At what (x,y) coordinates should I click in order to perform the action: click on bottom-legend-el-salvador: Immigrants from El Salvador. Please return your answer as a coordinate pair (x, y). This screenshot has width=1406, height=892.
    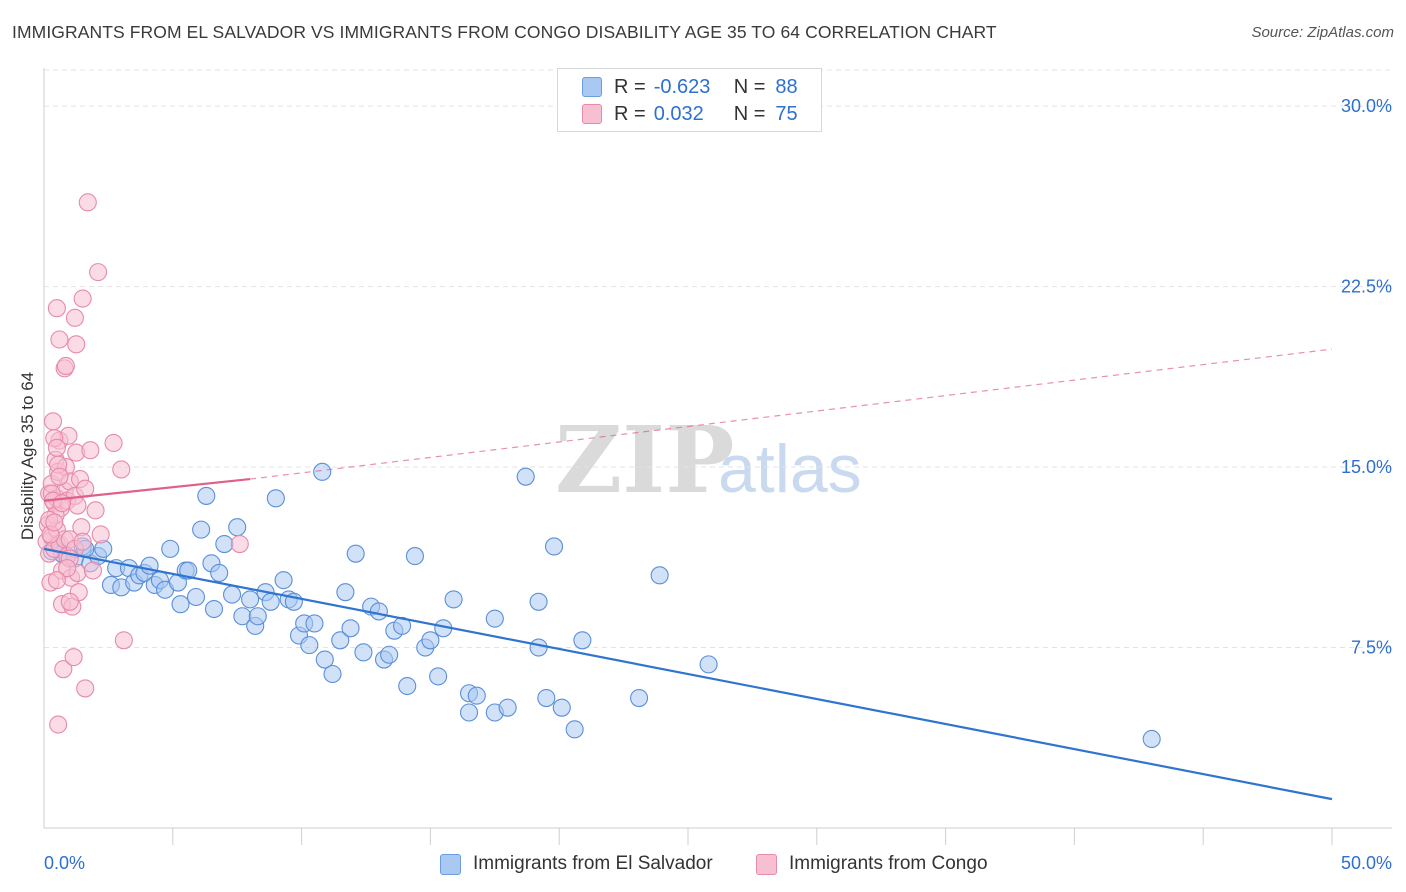
    Looking at the image, I should click on (576, 864).